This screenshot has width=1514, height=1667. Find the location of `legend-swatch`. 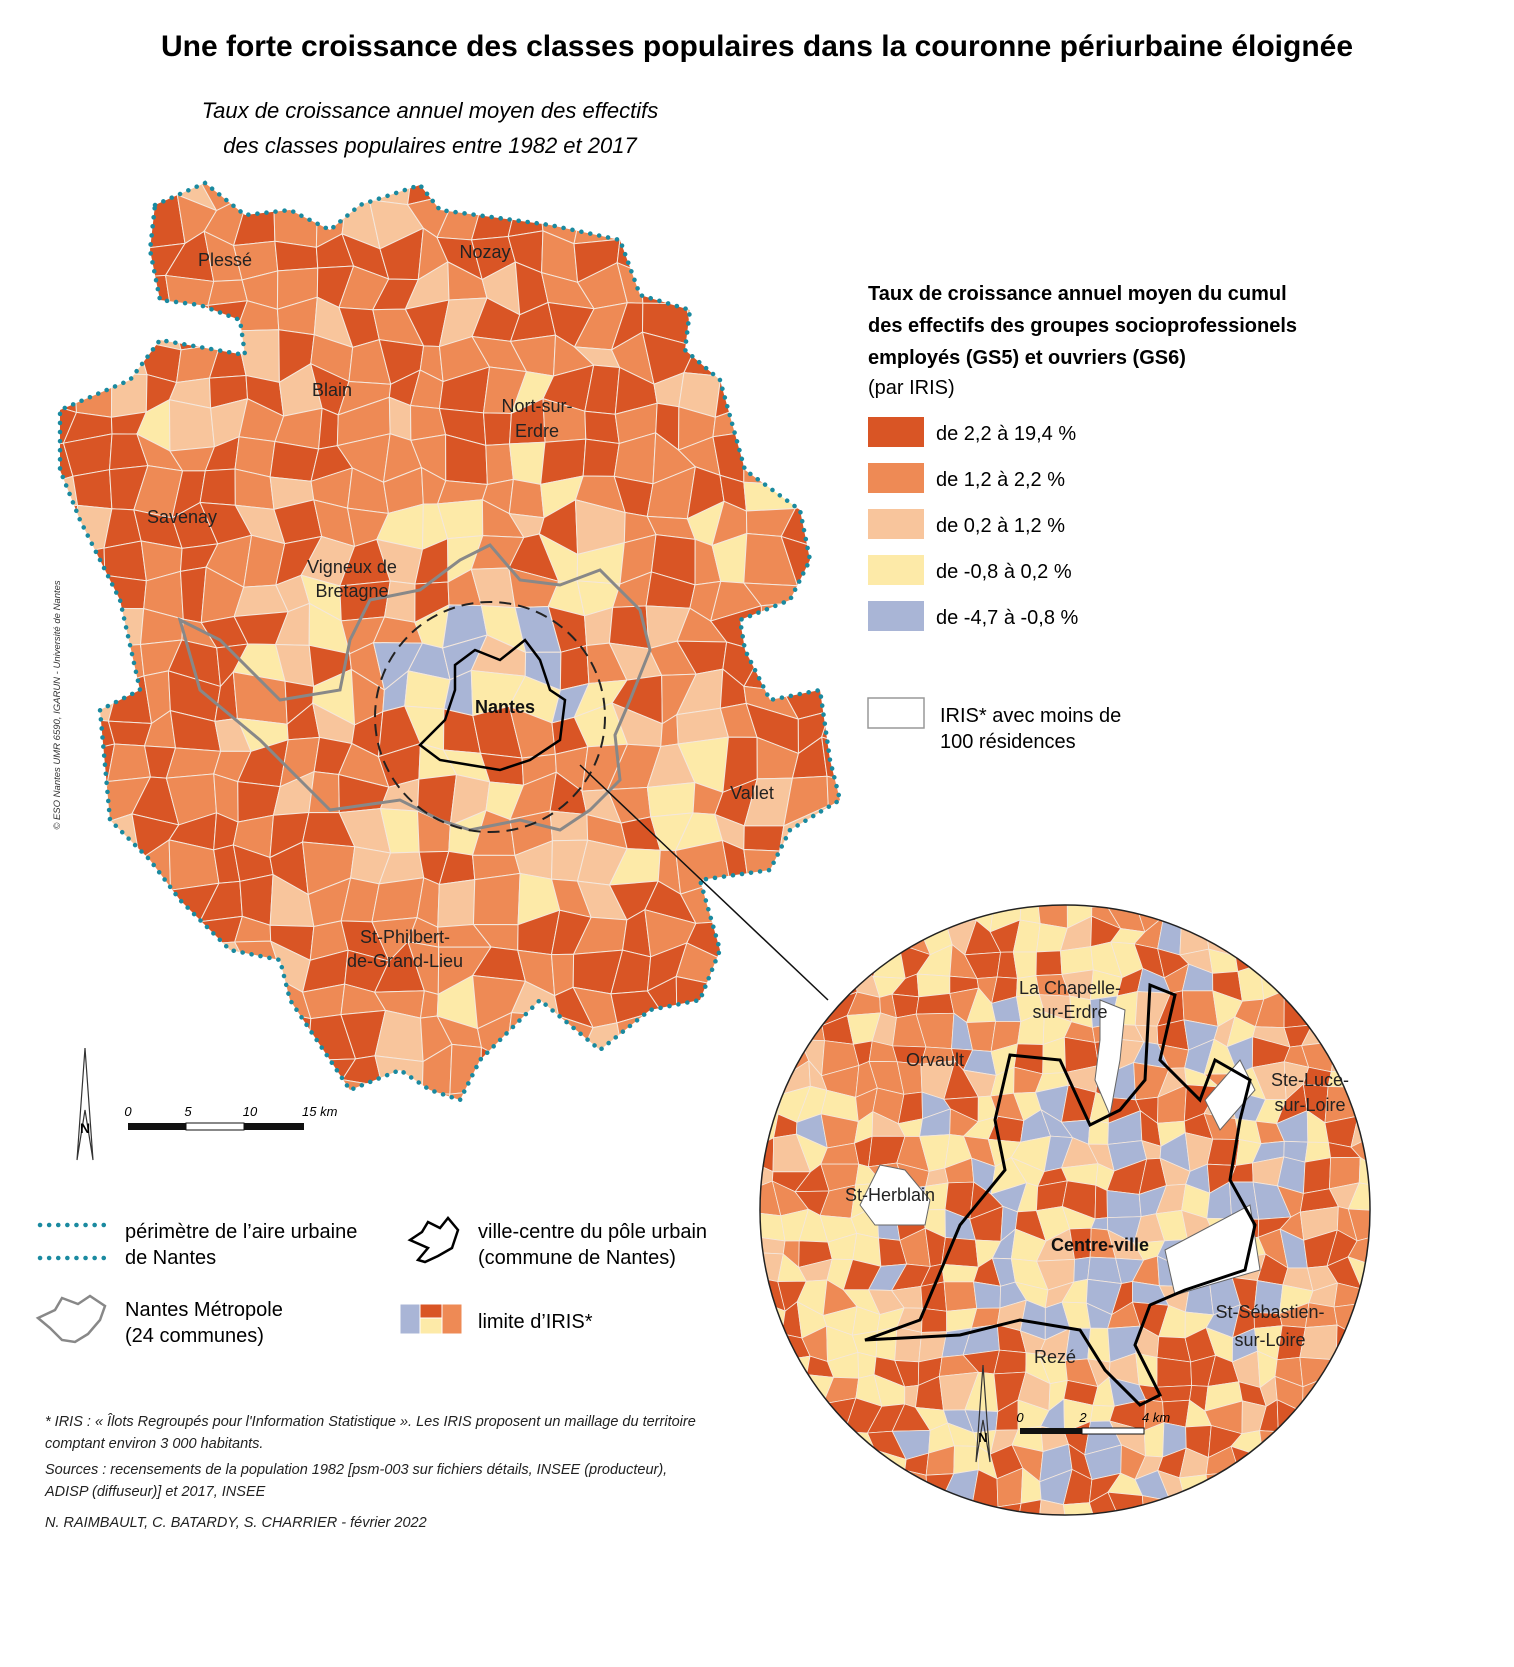

legend-swatch is located at coordinates (896, 478).